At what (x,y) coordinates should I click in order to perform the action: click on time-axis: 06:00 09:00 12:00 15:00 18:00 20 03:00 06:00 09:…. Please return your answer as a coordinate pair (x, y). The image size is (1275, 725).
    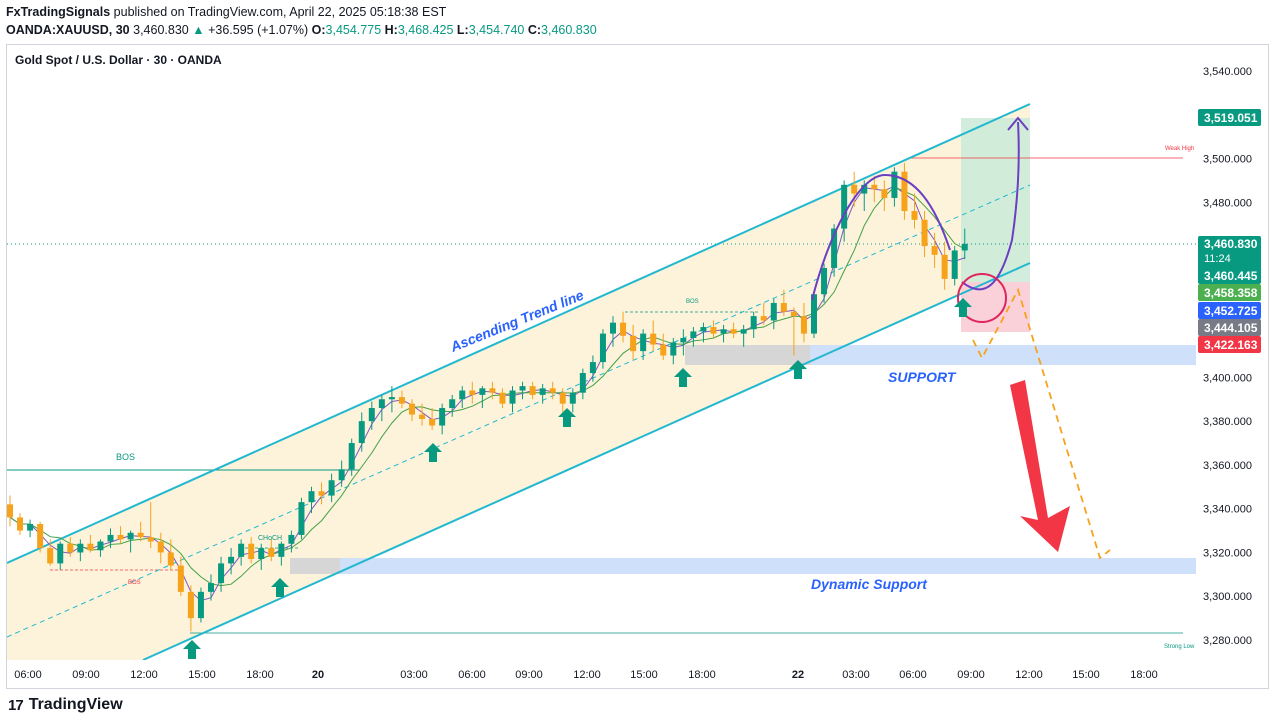
    Looking at the image, I should click on (586, 675).